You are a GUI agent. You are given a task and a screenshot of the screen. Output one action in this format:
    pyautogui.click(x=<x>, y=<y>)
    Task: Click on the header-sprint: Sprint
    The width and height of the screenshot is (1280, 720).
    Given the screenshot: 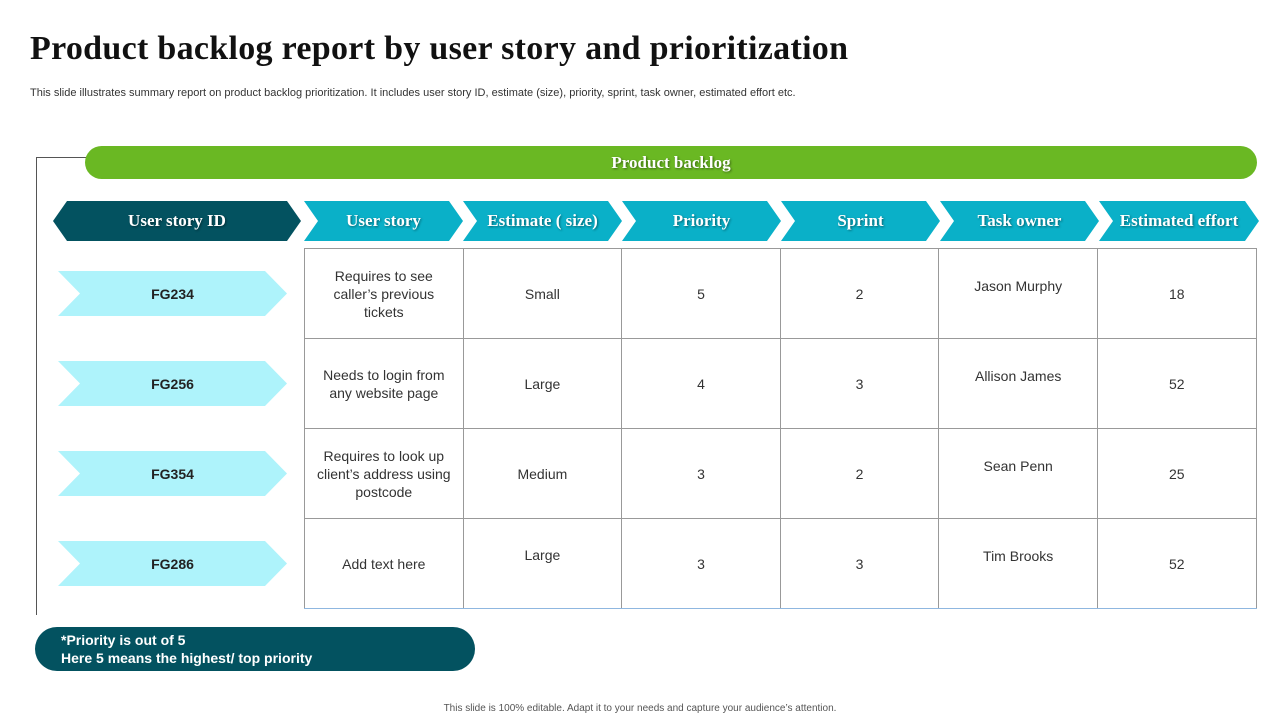 What is the action you would take?
    pyautogui.click(x=860, y=221)
    